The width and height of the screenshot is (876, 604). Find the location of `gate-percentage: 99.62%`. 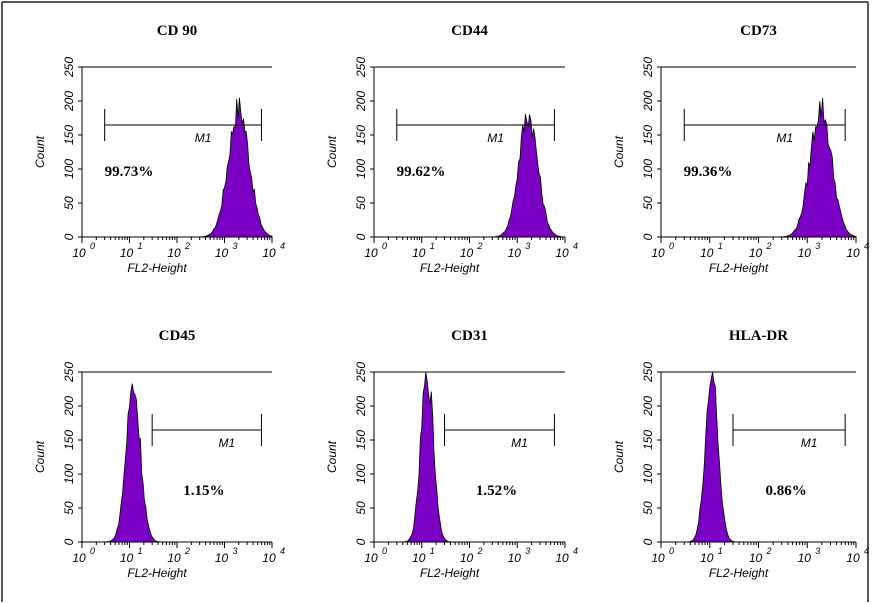

gate-percentage: 99.62% is located at coordinates (421, 172).